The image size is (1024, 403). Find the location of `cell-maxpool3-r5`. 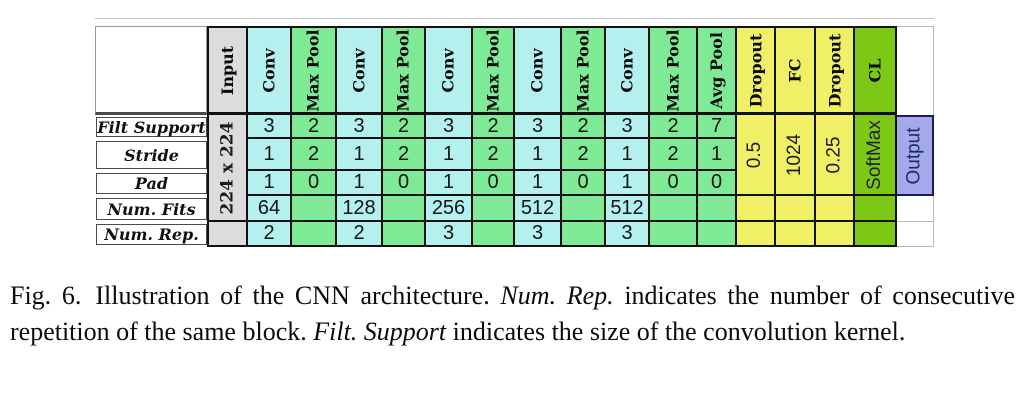

cell-maxpool3-r5 is located at coordinates (494, 234).